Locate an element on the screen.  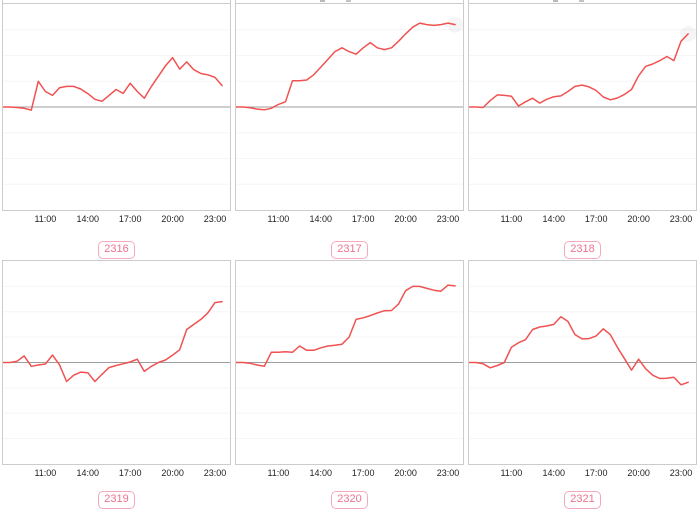
chart-id-badge: 2320 is located at coordinates (349, 500).